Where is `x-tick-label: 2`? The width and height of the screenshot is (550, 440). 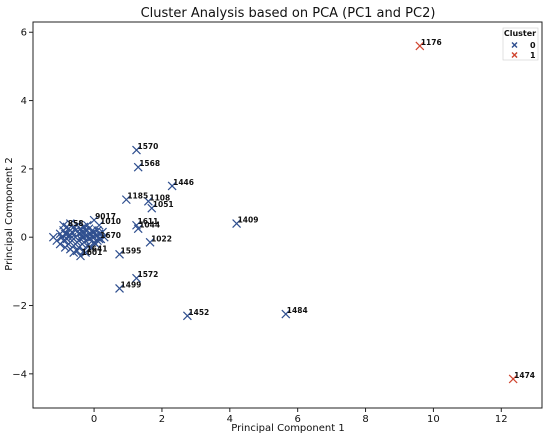 x-tick-label: 2 is located at coordinates (162, 419).